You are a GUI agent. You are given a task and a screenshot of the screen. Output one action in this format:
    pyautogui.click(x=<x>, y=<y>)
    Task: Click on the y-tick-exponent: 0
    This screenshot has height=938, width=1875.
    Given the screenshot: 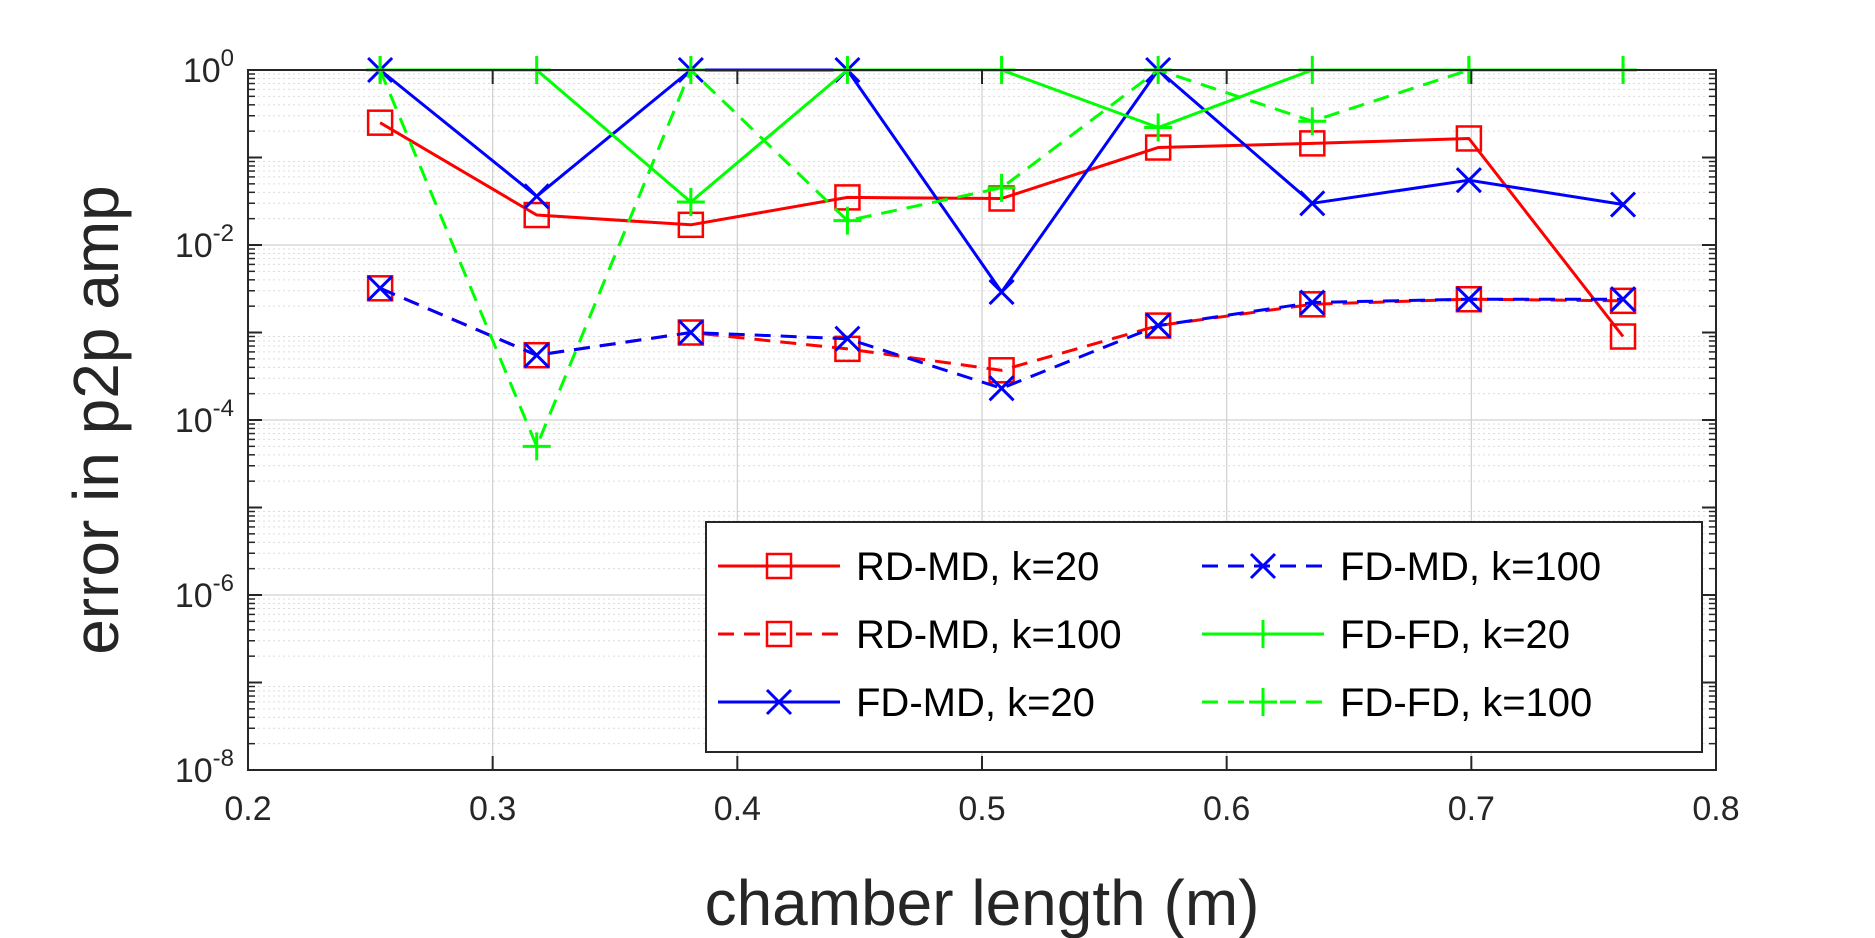 What is the action you would take?
    pyautogui.click(x=227, y=58)
    